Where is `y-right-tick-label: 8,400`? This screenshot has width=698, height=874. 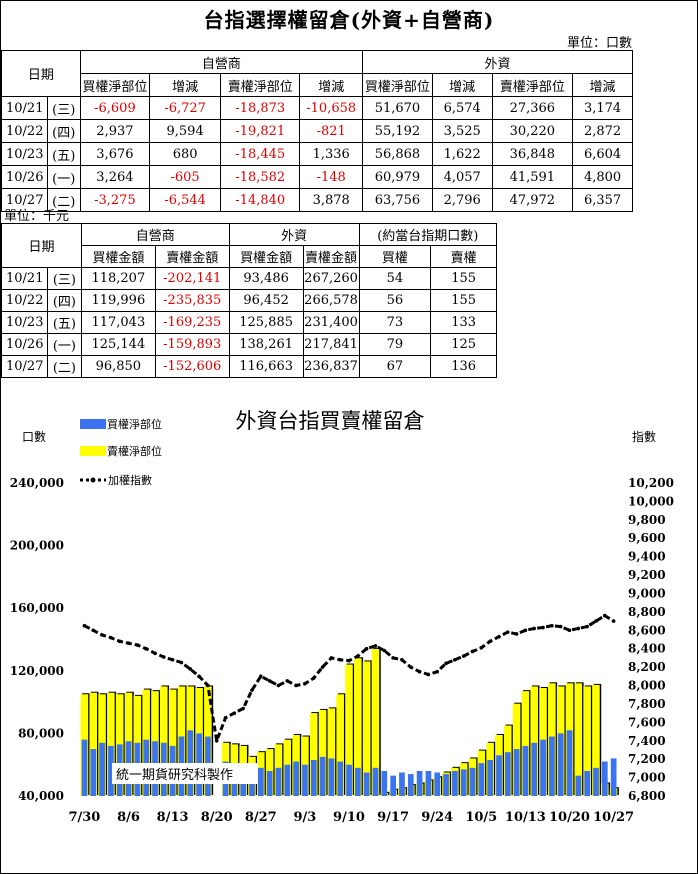
y-right-tick-label: 8,400 is located at coordinates (647, 649).